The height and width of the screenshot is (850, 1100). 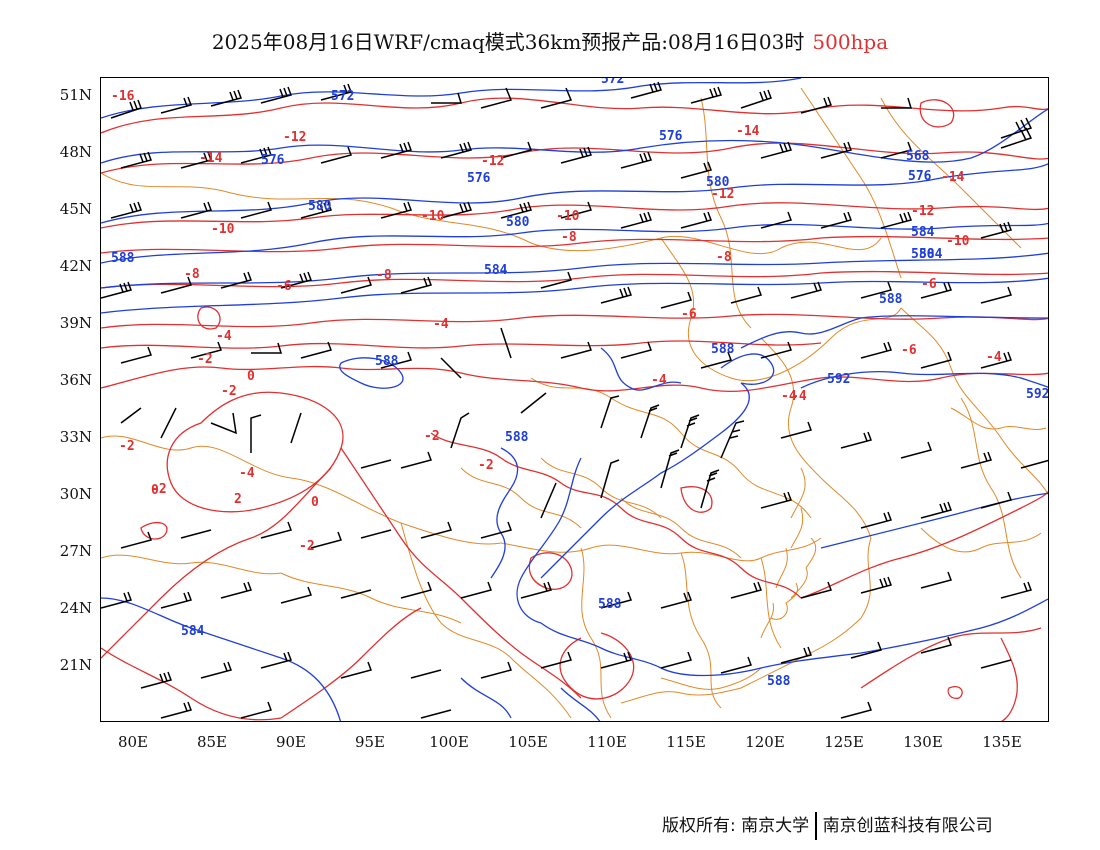 I want to click on lat-label: 24N, so click(x=75, y=608).